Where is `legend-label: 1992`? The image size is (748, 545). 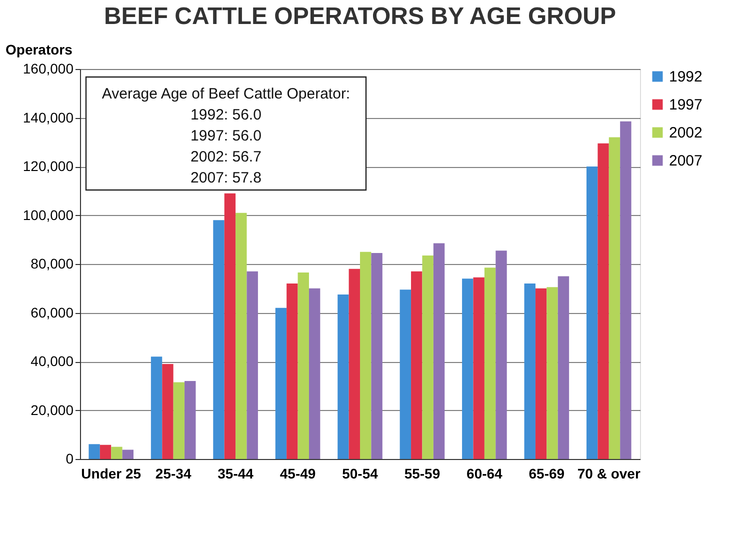
legend-label: 1992 is located at coordinates (685, 77).